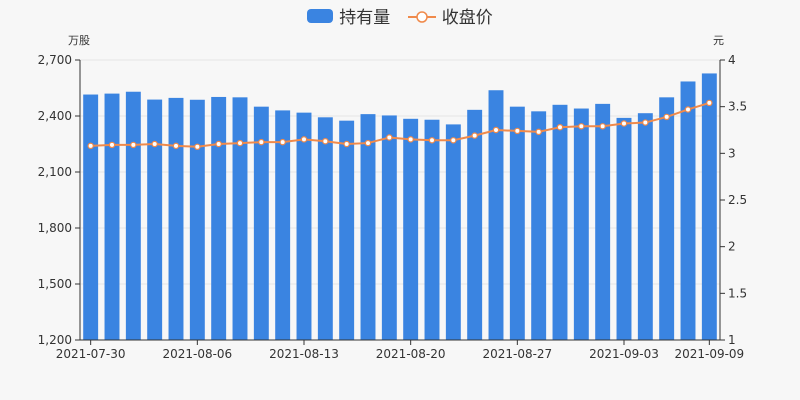 Image resolution: width=800 pixels, height=400 pixels. I want to click on x-tick-label: 2021-07-30, so click(91, 354).